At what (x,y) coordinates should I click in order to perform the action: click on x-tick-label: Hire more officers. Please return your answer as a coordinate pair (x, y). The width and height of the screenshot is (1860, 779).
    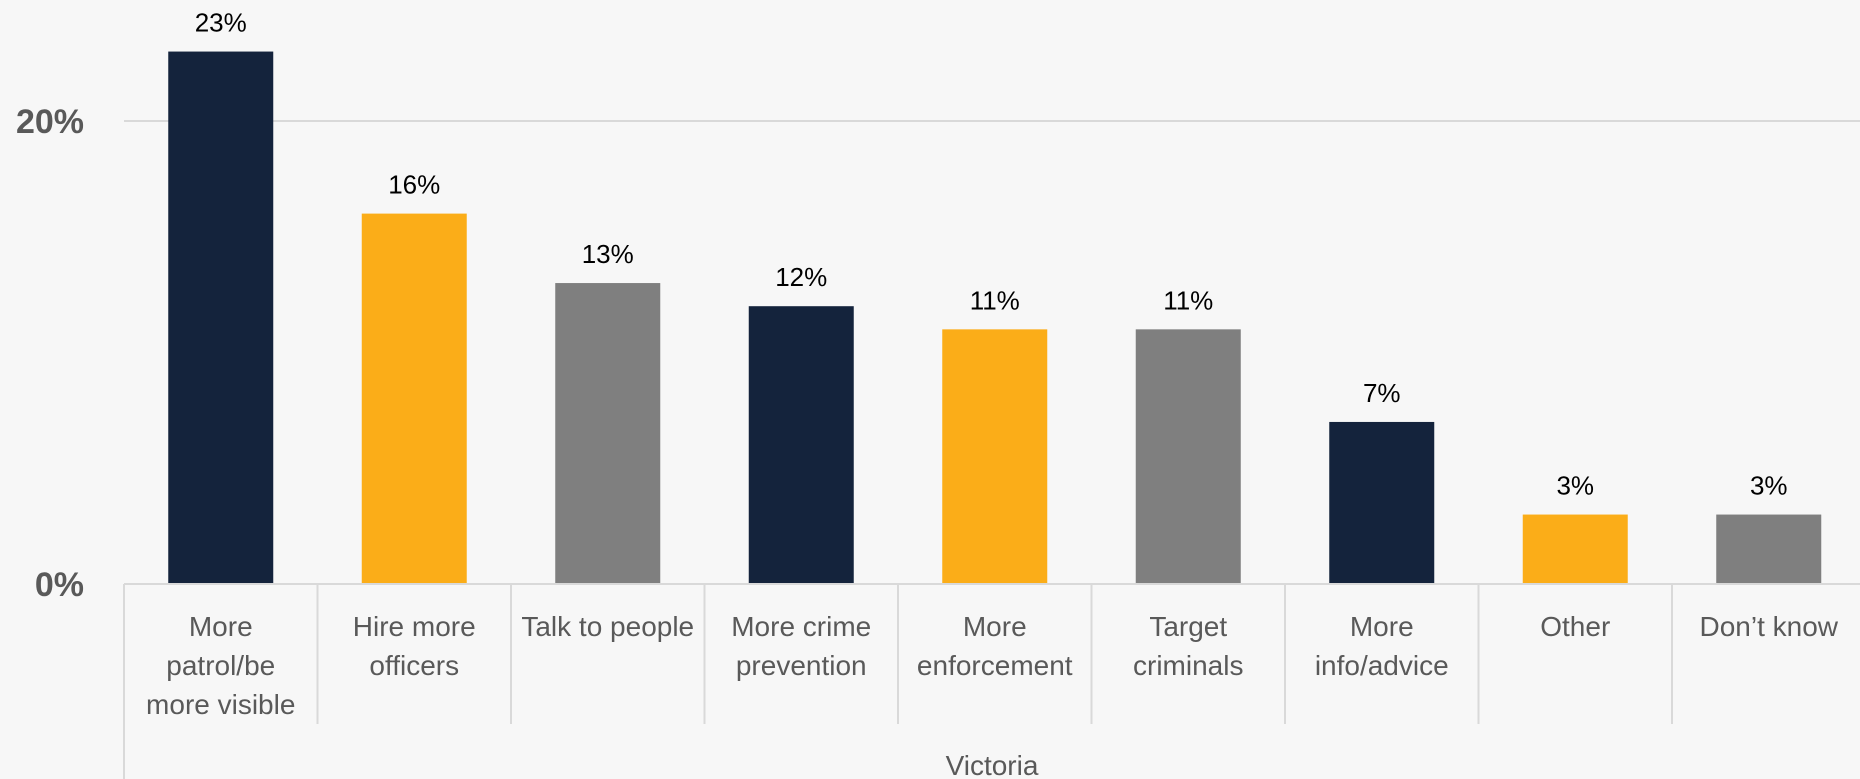
    Looking at the image, I should click on (414, 646).